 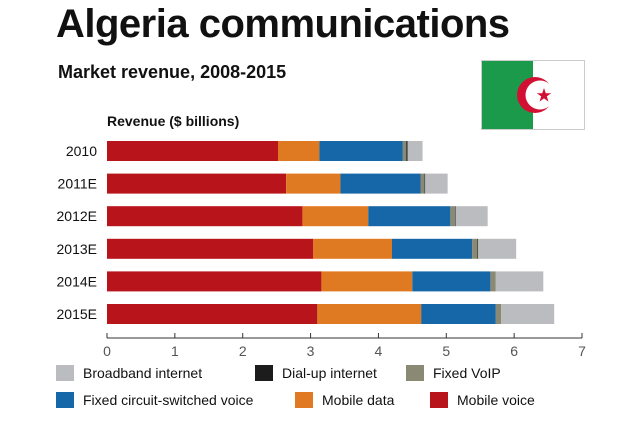 What do you see at coordinates (329, 373) in the screenshot?
I see `legend-label: Dial-up internet` at bounding box center [329, 373].